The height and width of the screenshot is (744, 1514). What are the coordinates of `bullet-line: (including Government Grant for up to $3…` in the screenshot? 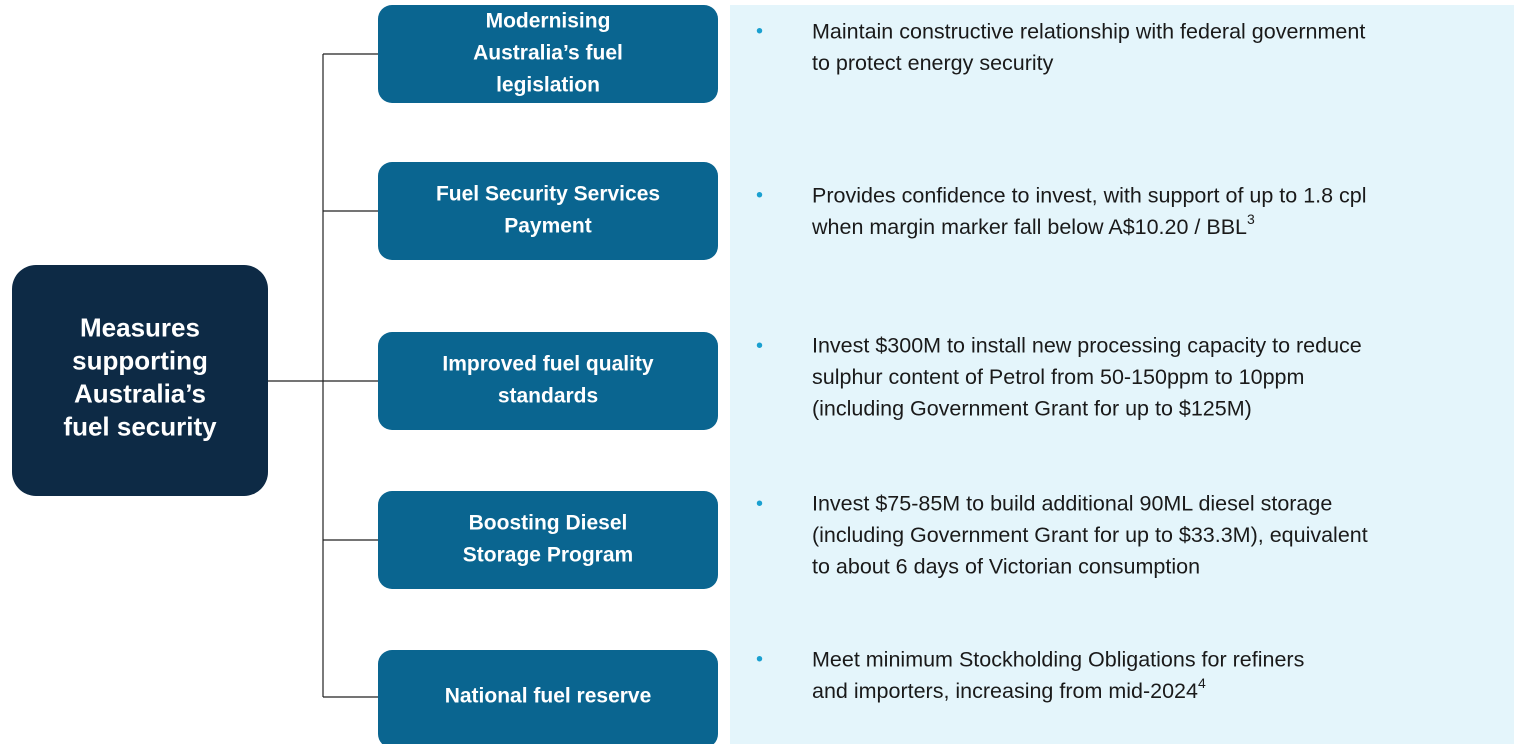 It's located at (1090, 535).